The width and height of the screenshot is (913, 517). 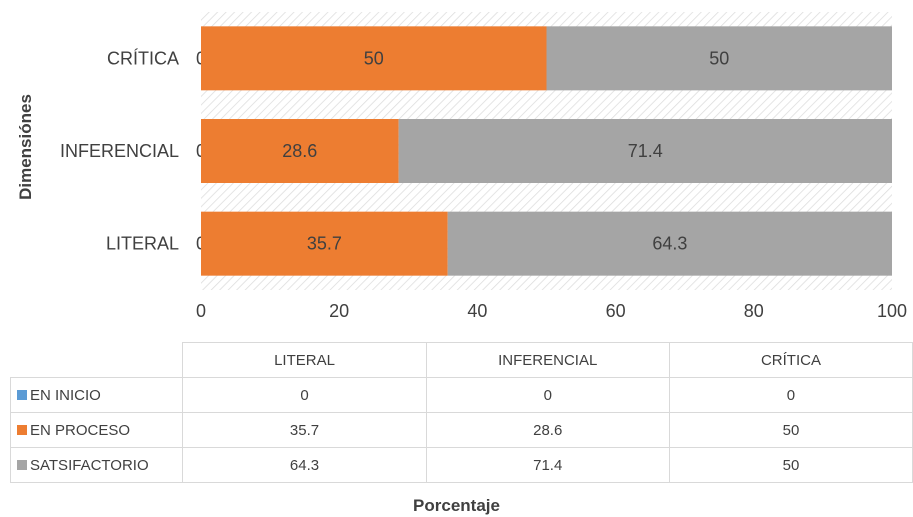 I want to click on table-row-satsifactorio: SATSIFACTORIO 64.3 71.4 50, so click(x=461, y=465).